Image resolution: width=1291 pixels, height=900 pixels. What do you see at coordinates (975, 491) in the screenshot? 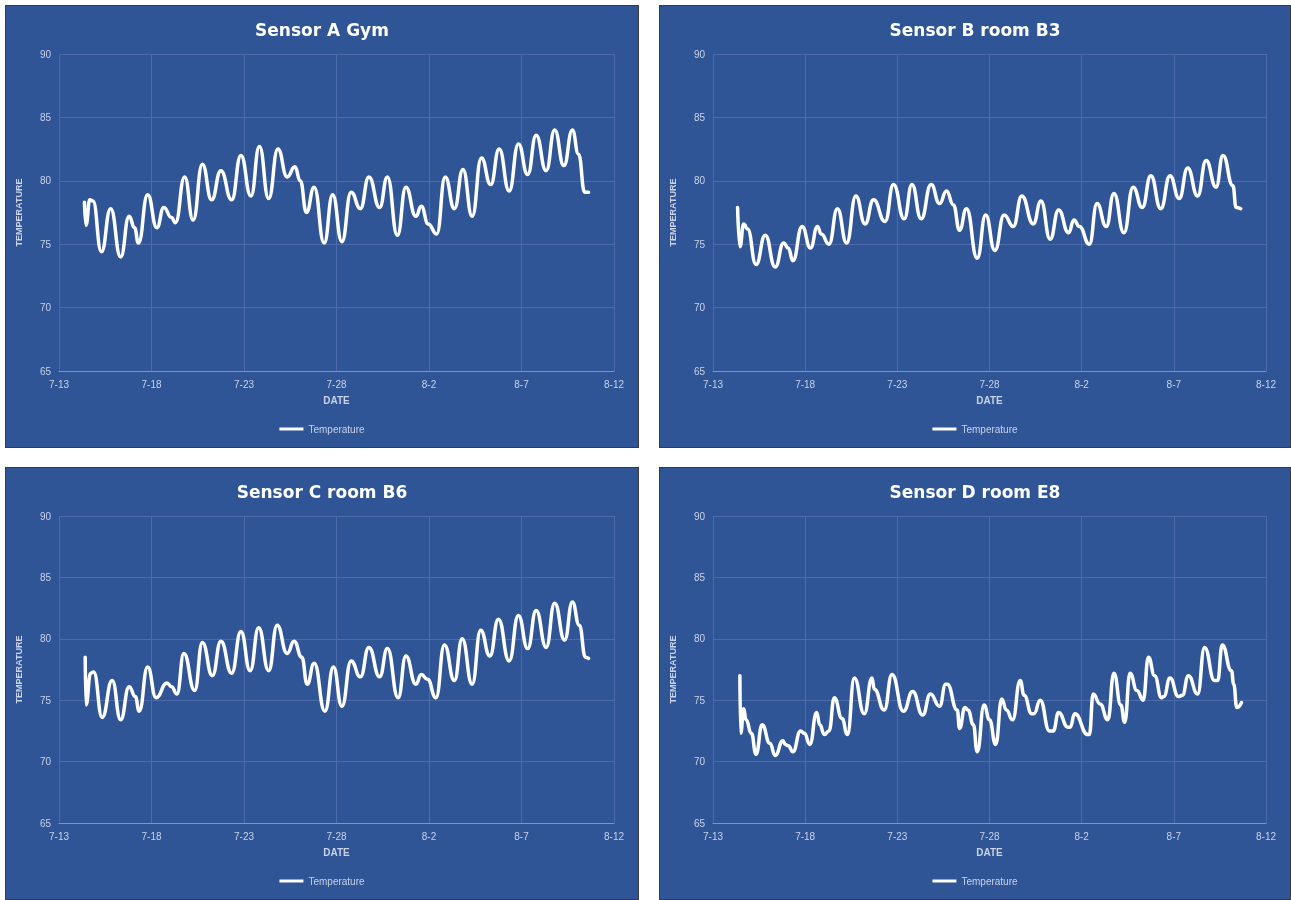
I see `chart-title: Sensor D room E8` at bounding box center [975, 491].